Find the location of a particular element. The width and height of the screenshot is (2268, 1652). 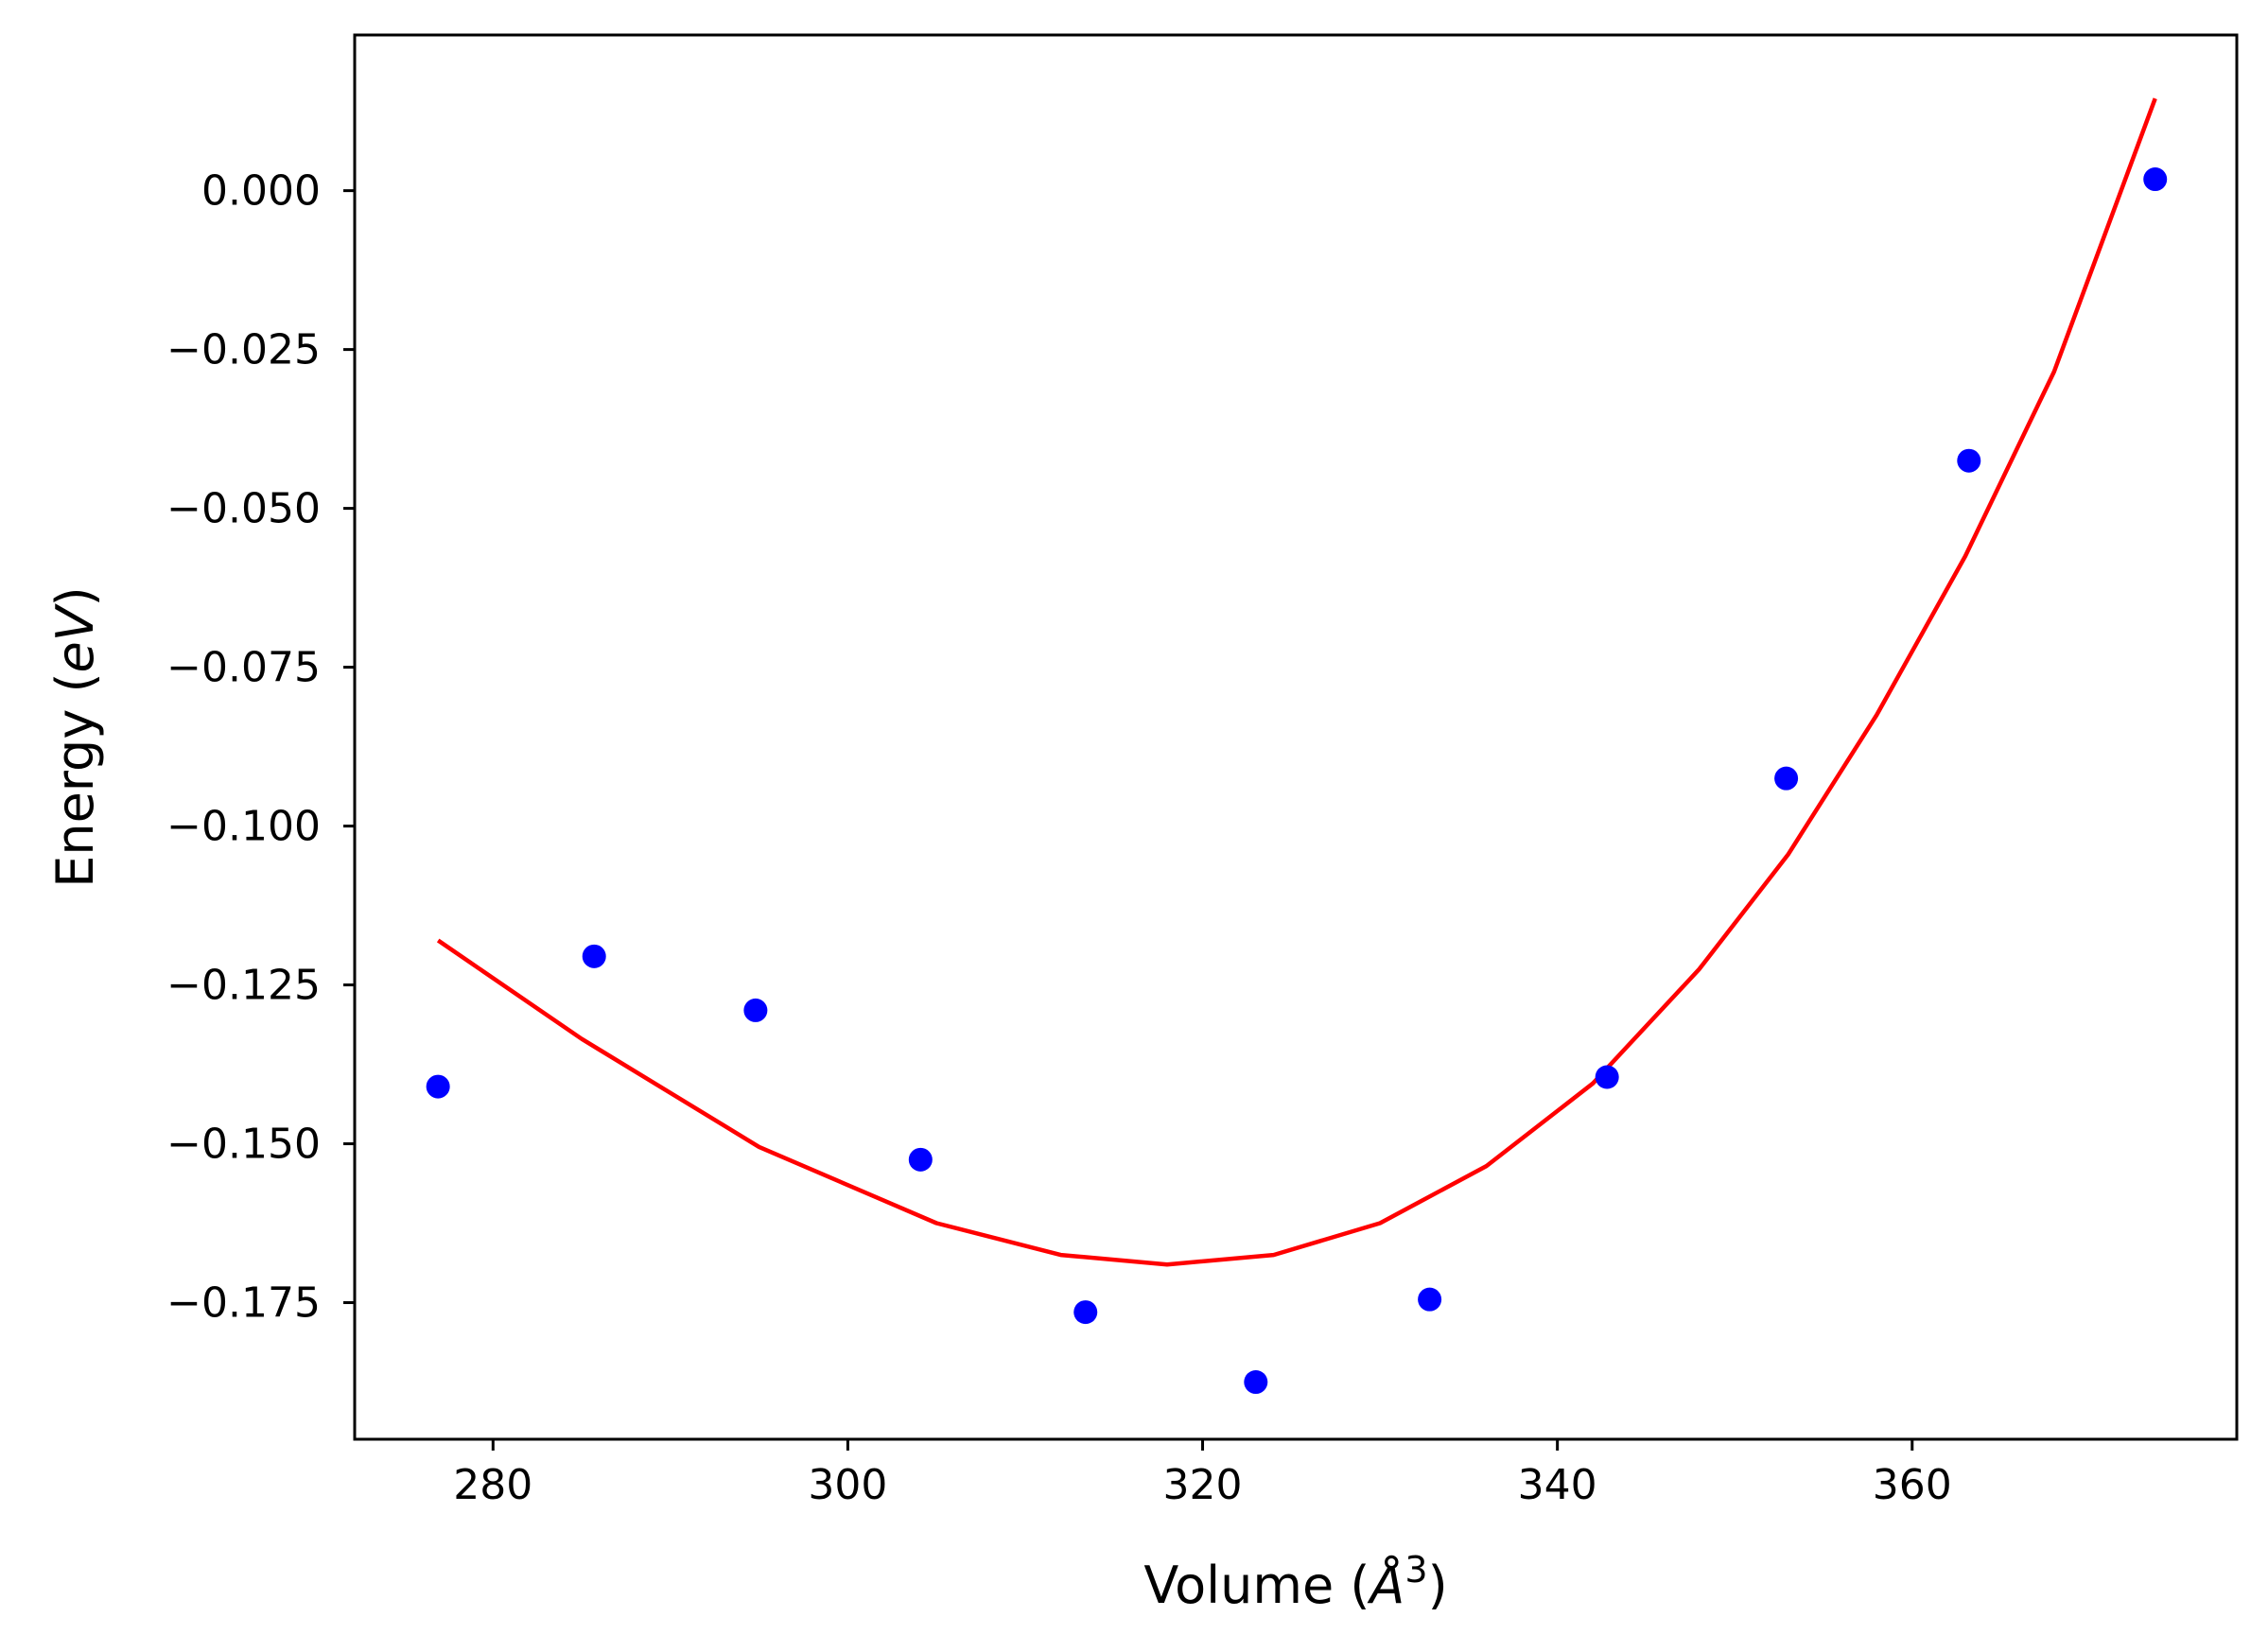

x-axis-label: Volume (Å3) is located at coordinates (1295, 1582).